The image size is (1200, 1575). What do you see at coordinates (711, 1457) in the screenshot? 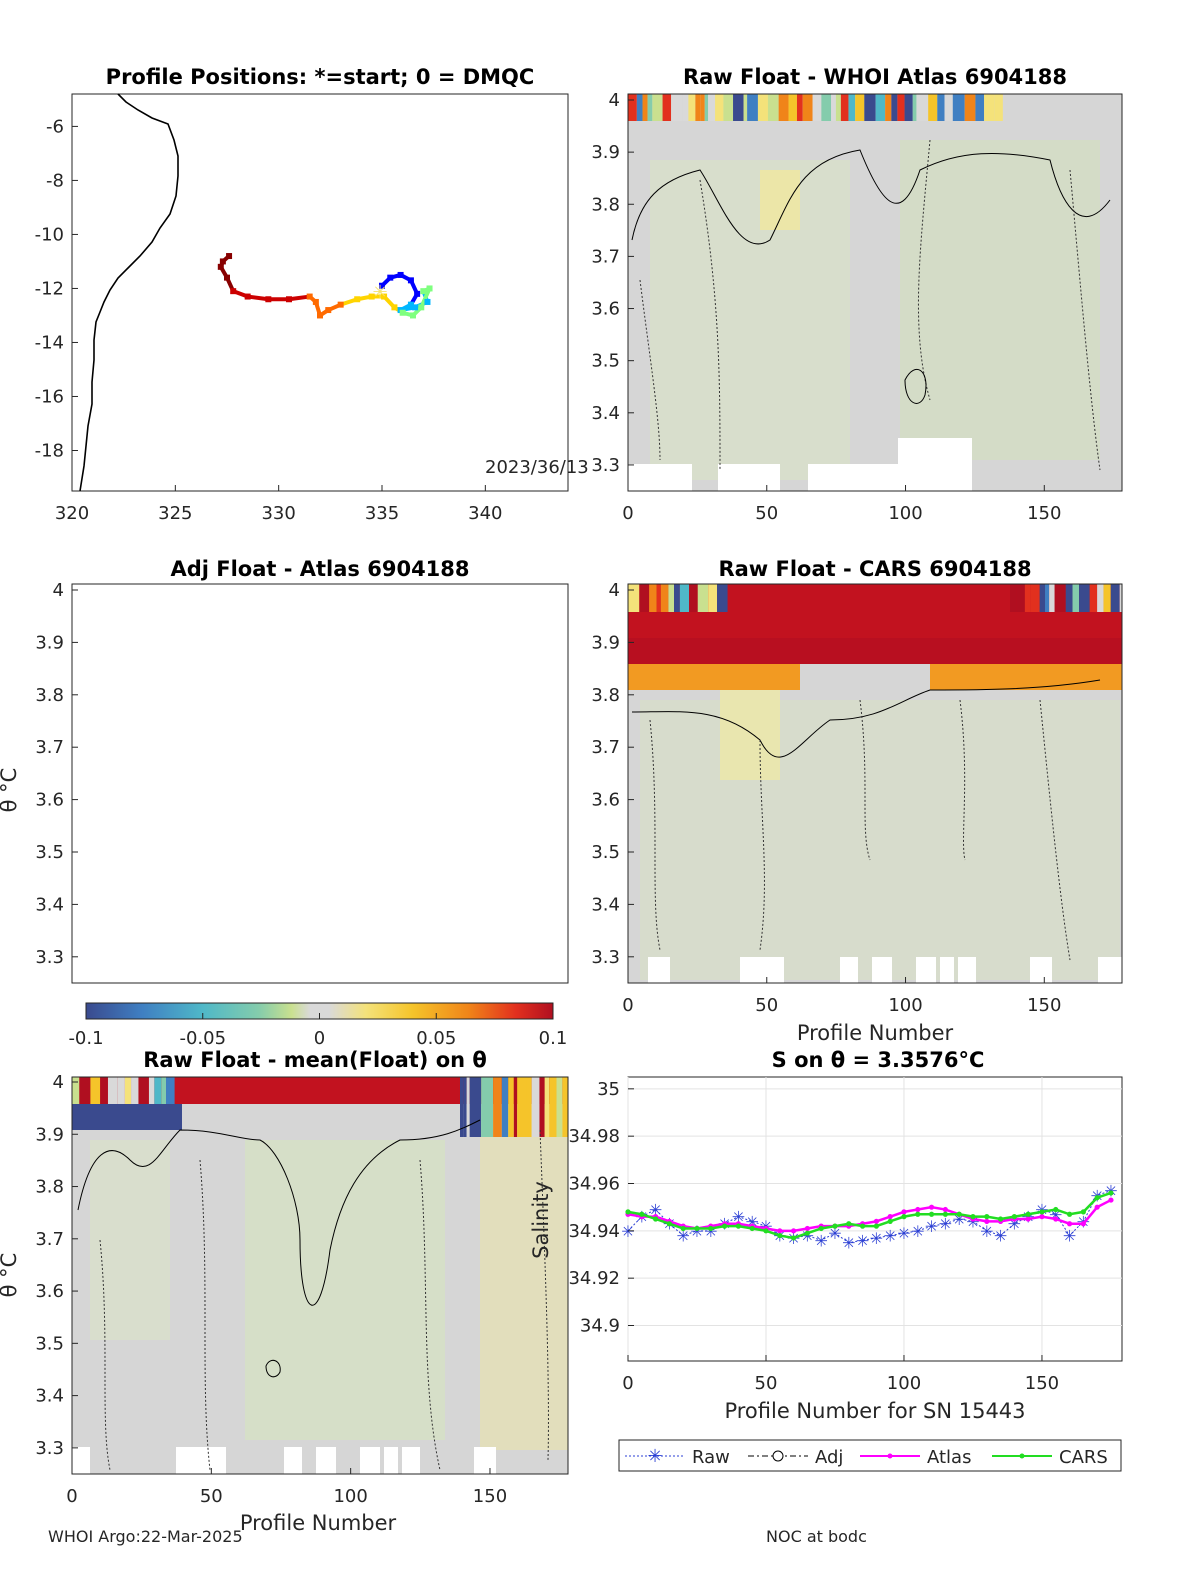
I see `legend-raw: Raw` at bounding box center [711, 1457].